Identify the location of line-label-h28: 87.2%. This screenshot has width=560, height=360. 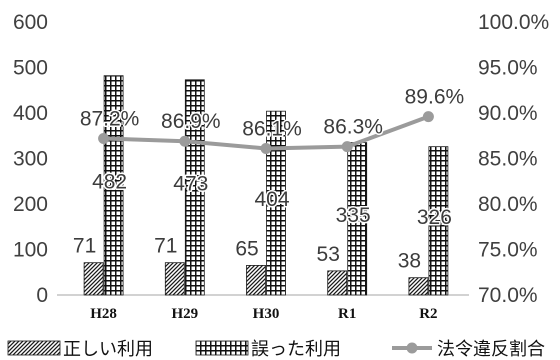
(110, 118).